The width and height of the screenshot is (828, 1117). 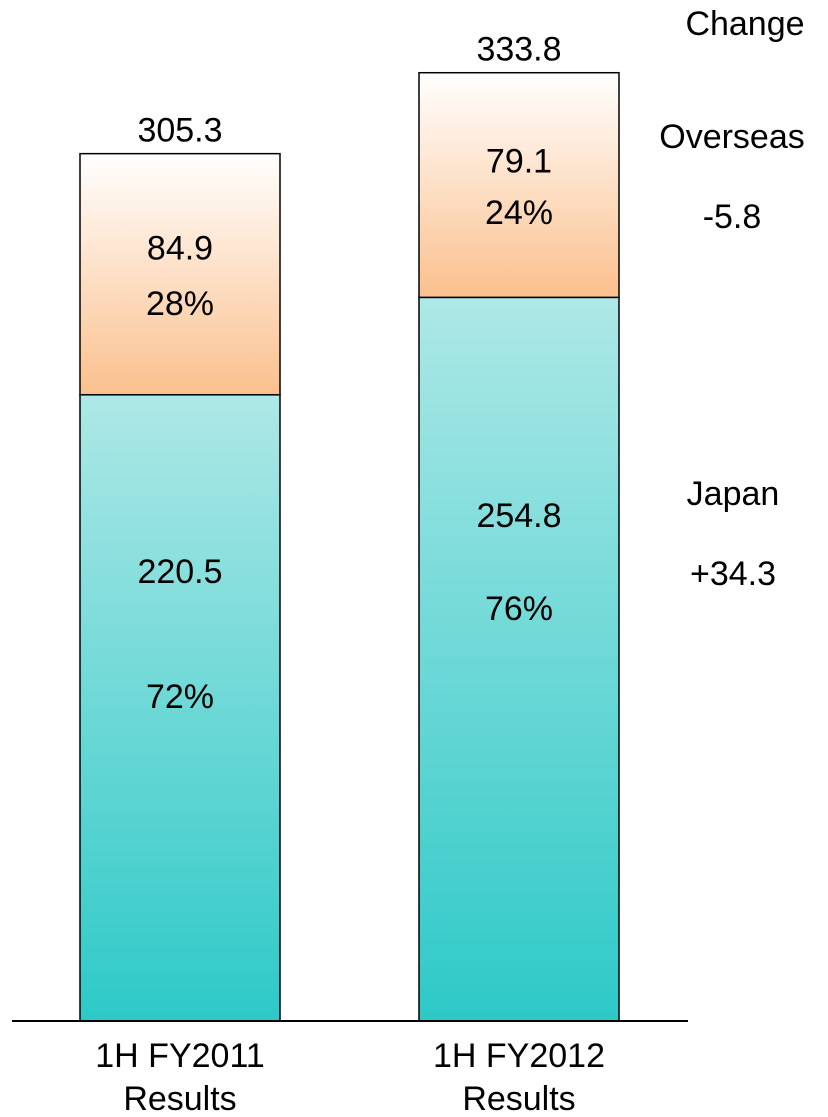 What do you see at coordinates (519, 161) in the screenshot?
I see `overseas-value-label-2: 79.1` at bounding box center [519, 161].